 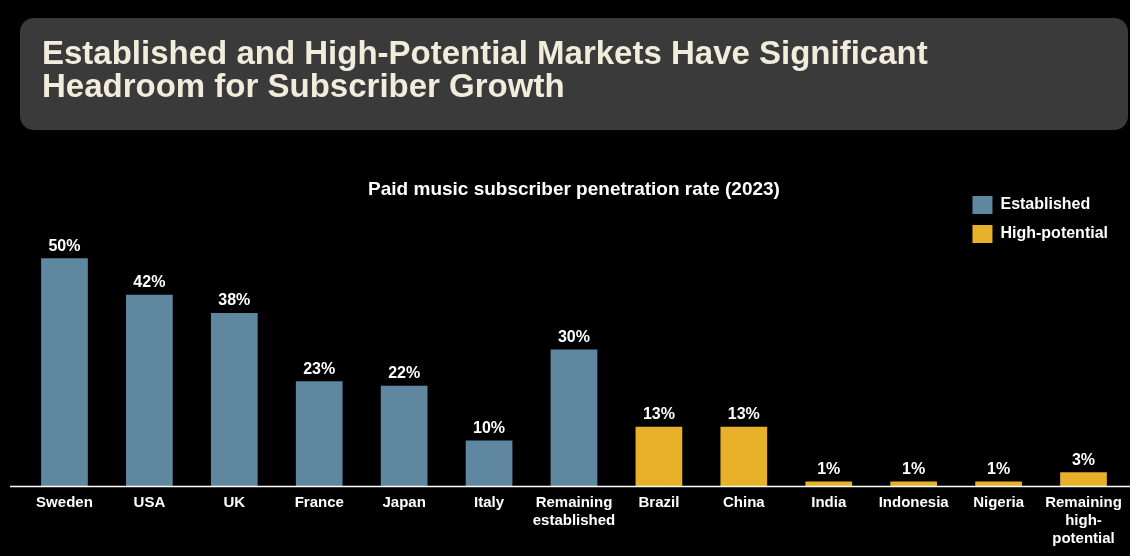 I want to click on data-label: 22%, so click(x=404, y=373).